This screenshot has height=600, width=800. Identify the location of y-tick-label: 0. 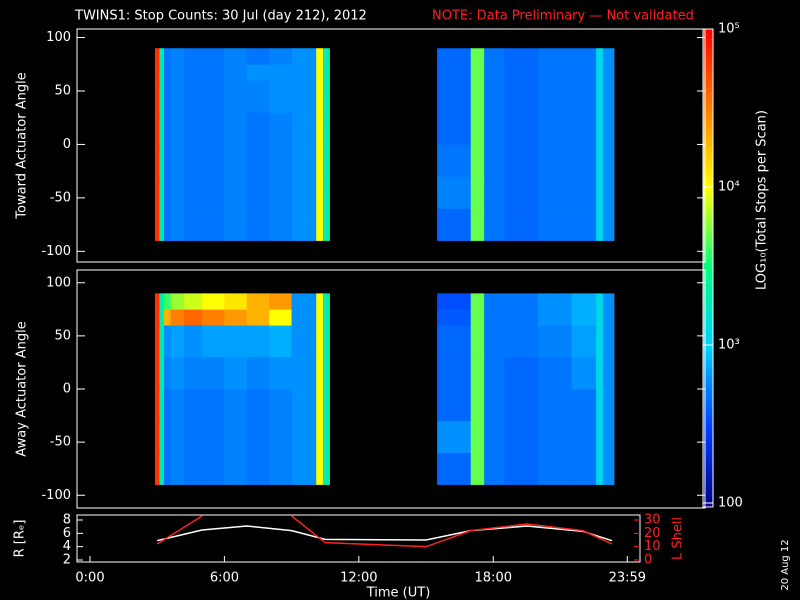
(67, 144).